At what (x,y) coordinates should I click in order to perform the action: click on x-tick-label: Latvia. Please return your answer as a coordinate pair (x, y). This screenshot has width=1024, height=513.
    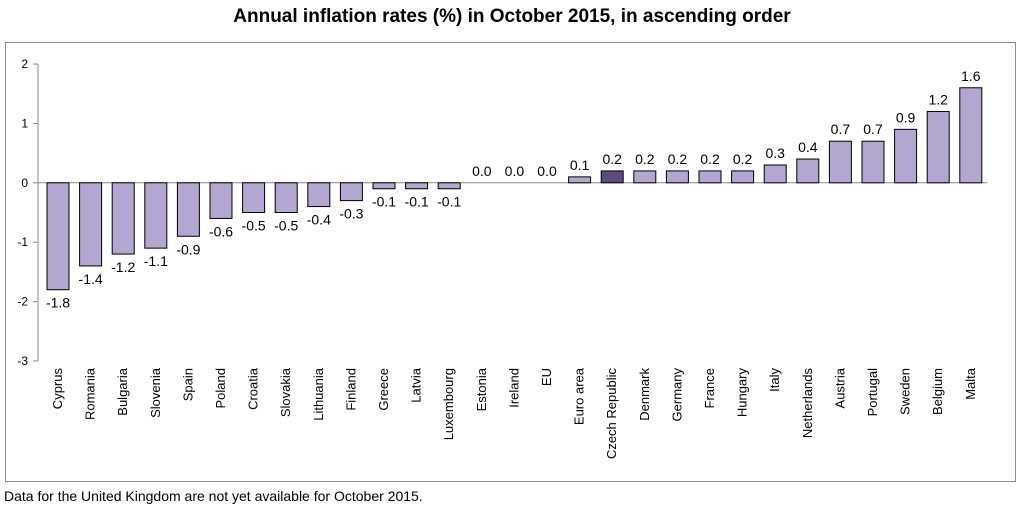
    Looking at the image, I should click on (416, 384).